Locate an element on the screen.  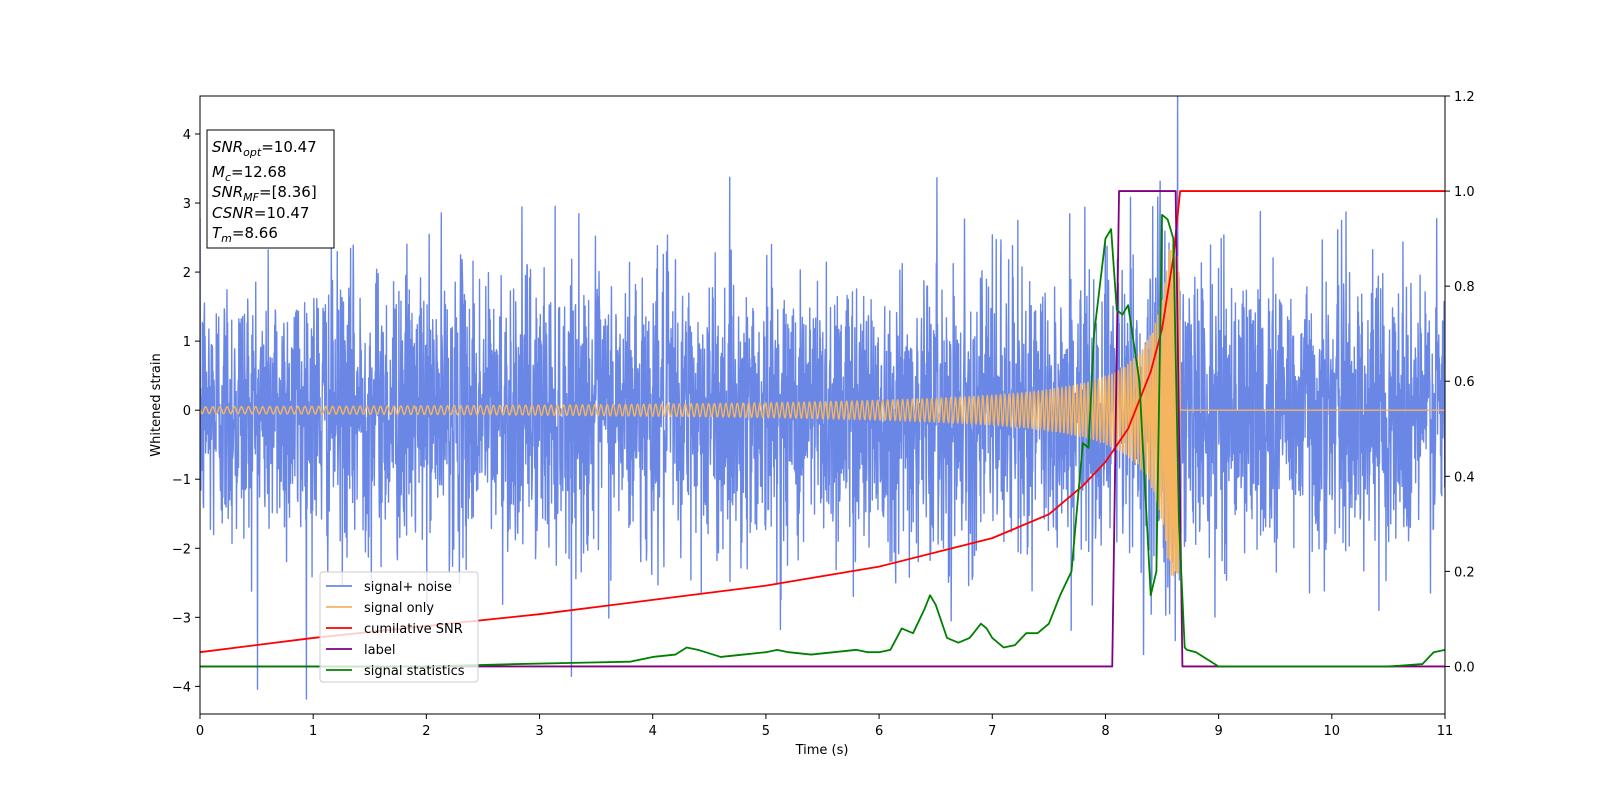
y2-tick-label: 0.0 is located at coordinates (1464, 667).